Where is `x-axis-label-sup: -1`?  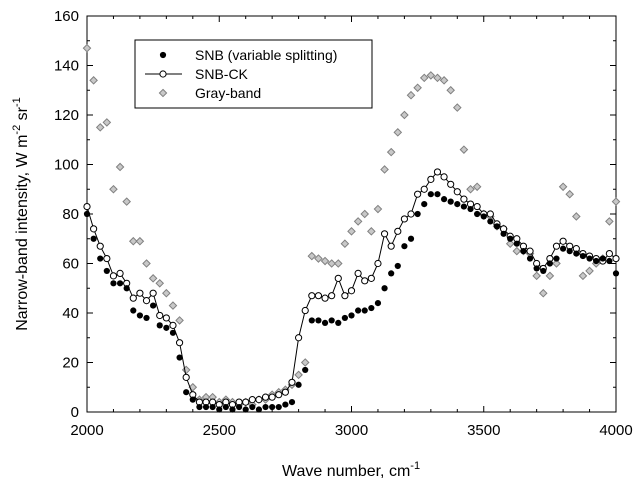 x-axis-label-sup: -1 is located at coordinates (415, 466).